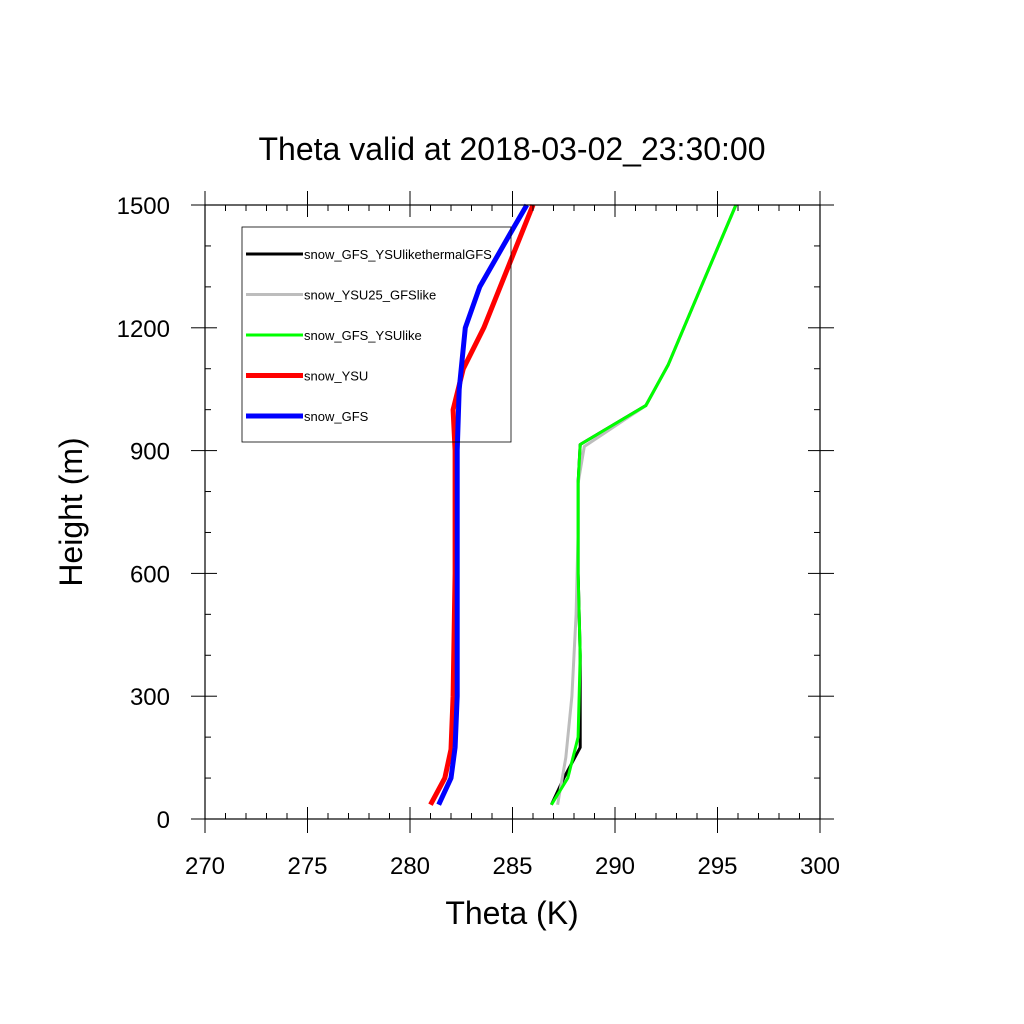  Describe the element at coordinates (398, 254) in the screenshot. I see `legend-label: snow_GFS_YSUlikethermalGFS` at that location.